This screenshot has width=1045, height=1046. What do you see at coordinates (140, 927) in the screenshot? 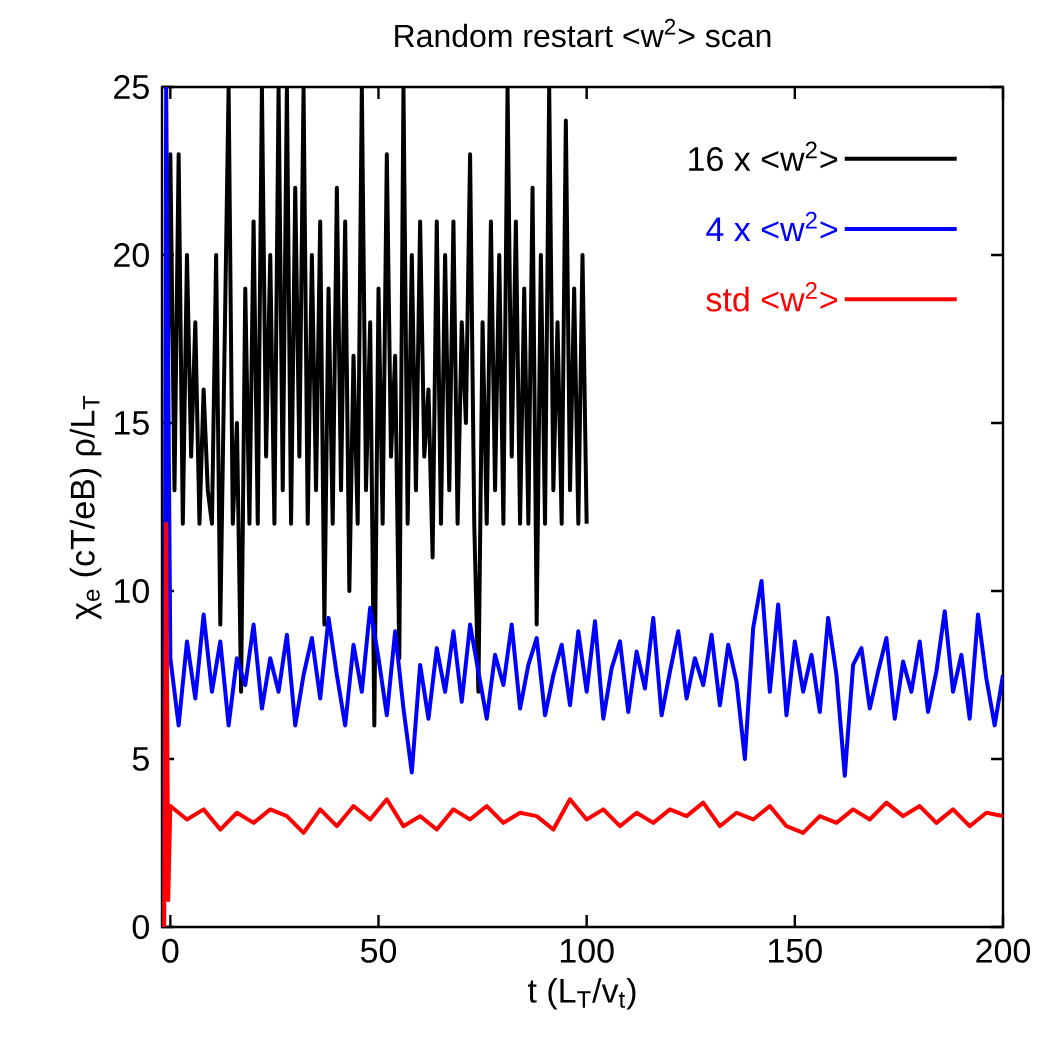
I see `y-tick-label: 0` at bounding box center [140, 927].